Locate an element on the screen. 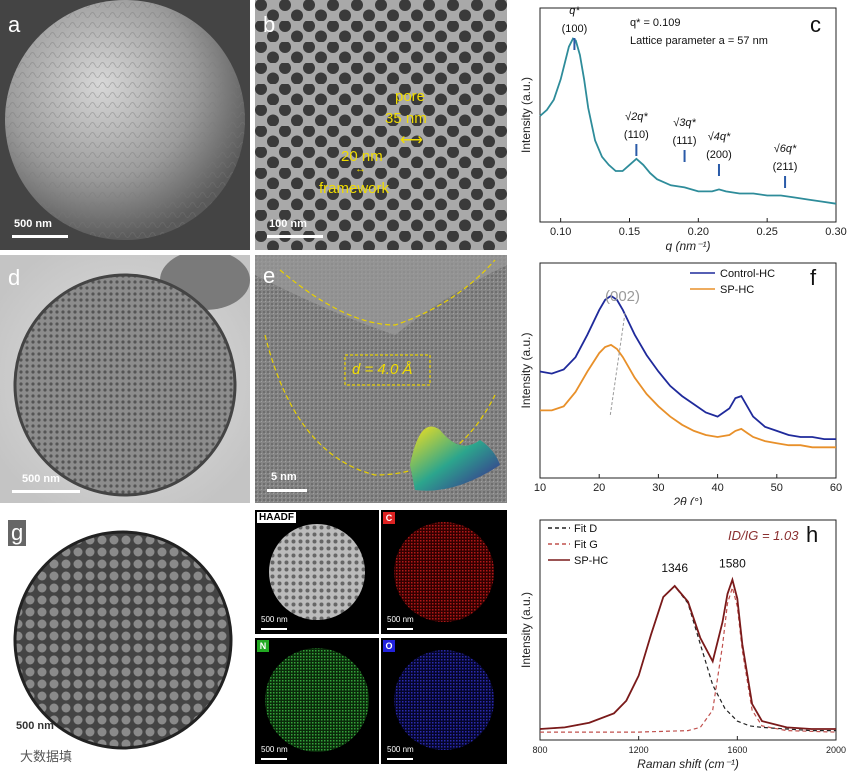 The image size is (851, 772). pore-label: pore is located at coordinates (410, 96).